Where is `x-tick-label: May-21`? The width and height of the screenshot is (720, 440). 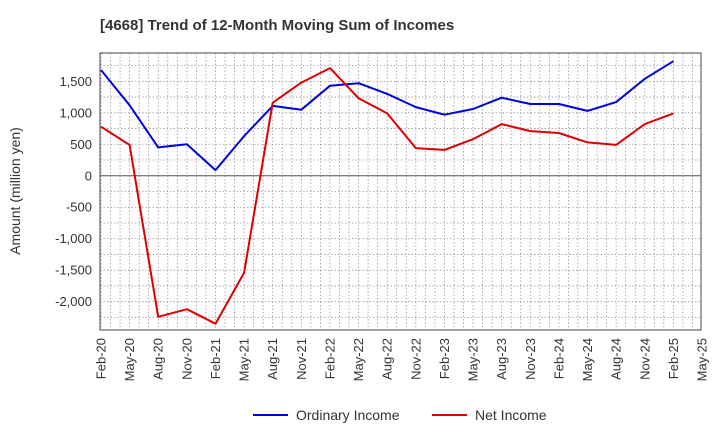
x-tick-label: May-21 is located at coordinates (244, 359).